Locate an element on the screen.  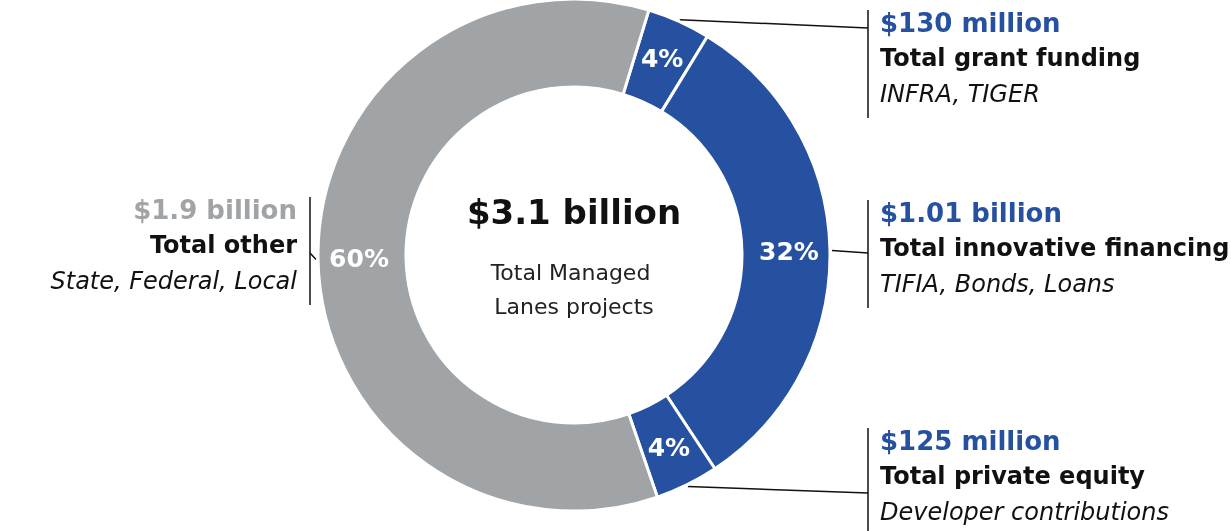
data-label: 60% is located at coordinates (359, 259).